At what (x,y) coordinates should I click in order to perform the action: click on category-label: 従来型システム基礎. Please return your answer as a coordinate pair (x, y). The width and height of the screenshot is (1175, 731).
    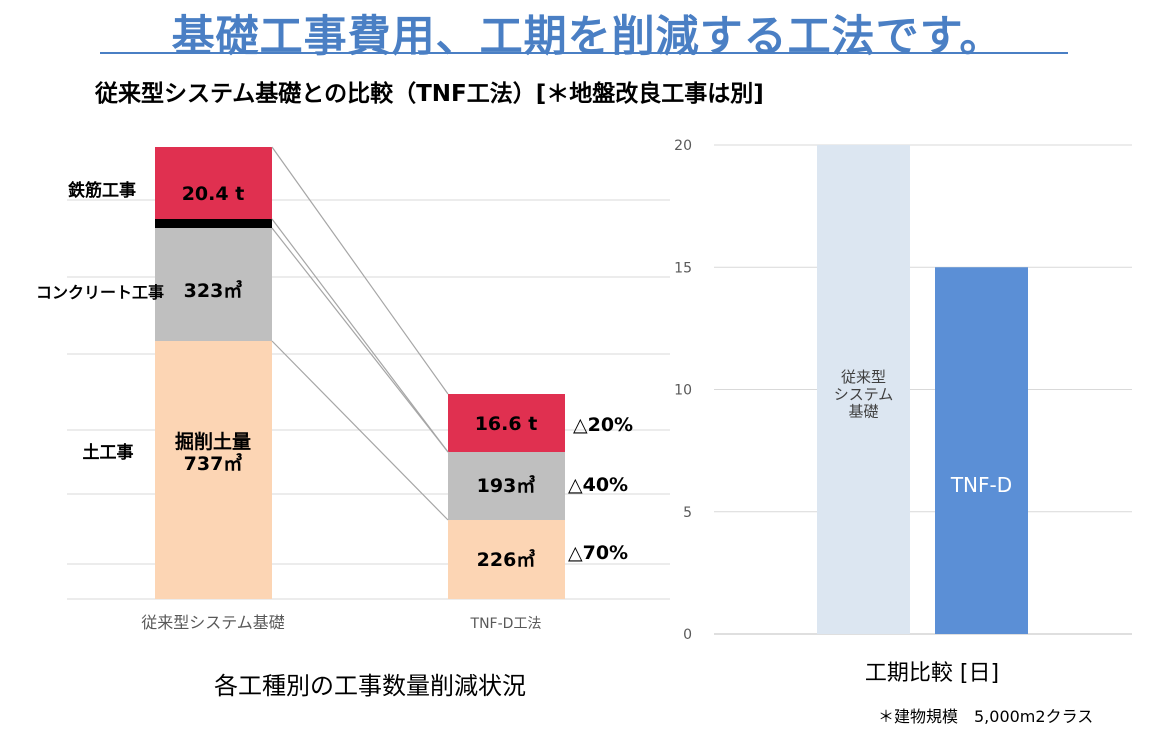
    Looking at the image, I should click on (213, 622).